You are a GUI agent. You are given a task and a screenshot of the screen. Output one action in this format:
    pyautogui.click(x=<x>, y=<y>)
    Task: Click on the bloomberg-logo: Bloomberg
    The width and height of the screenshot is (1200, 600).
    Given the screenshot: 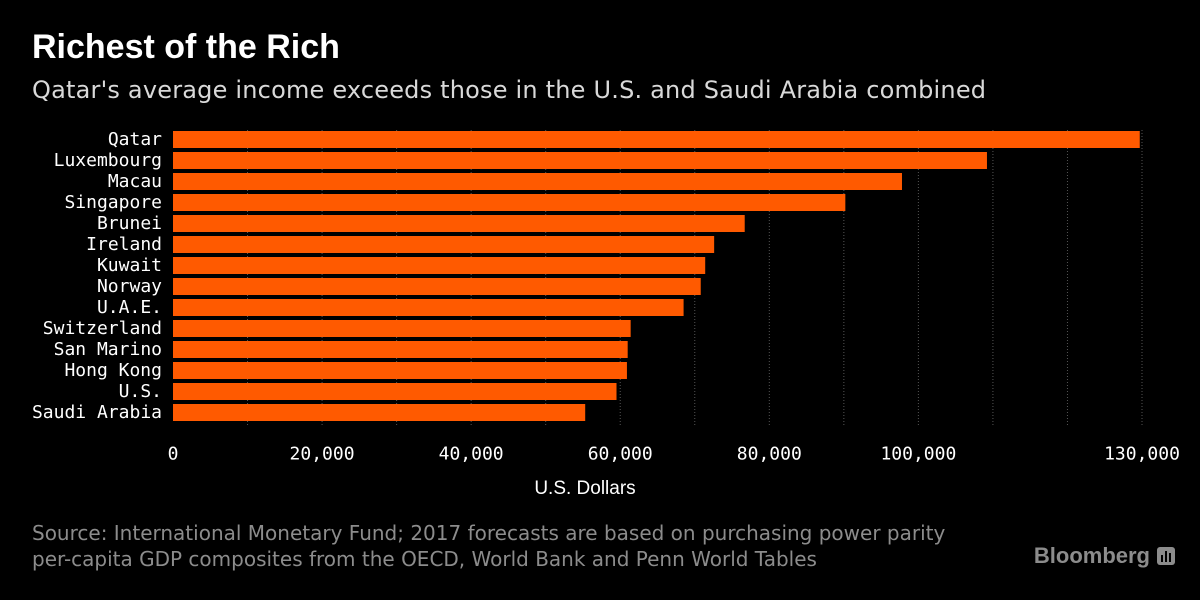 What is the action you would take?
    pyautogui.click(x=1105, y=556)
    